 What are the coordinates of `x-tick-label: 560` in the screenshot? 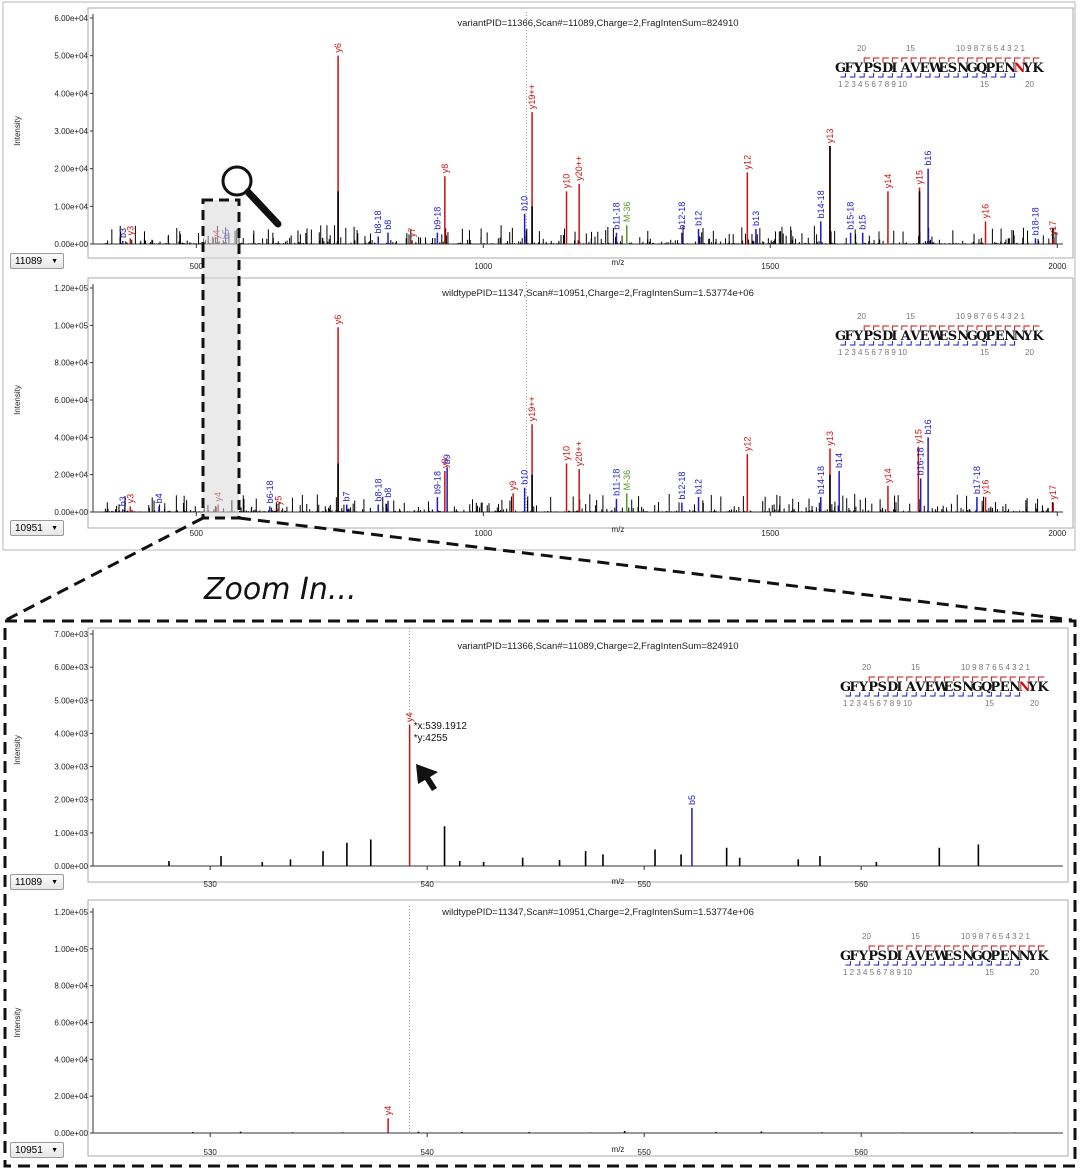 It's located at (862, 884).